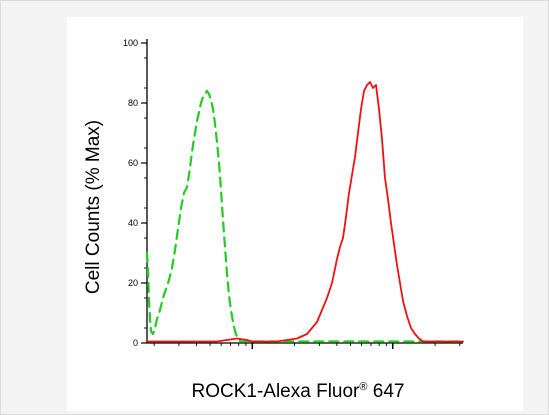 The width and height of the screenshot is (549, 415). What do you see at coordinates (276, 391) in the screenshot?
I see `x-axis-title-main: ROCK1-Alexa Fluor` at bounding box center [276, 391].